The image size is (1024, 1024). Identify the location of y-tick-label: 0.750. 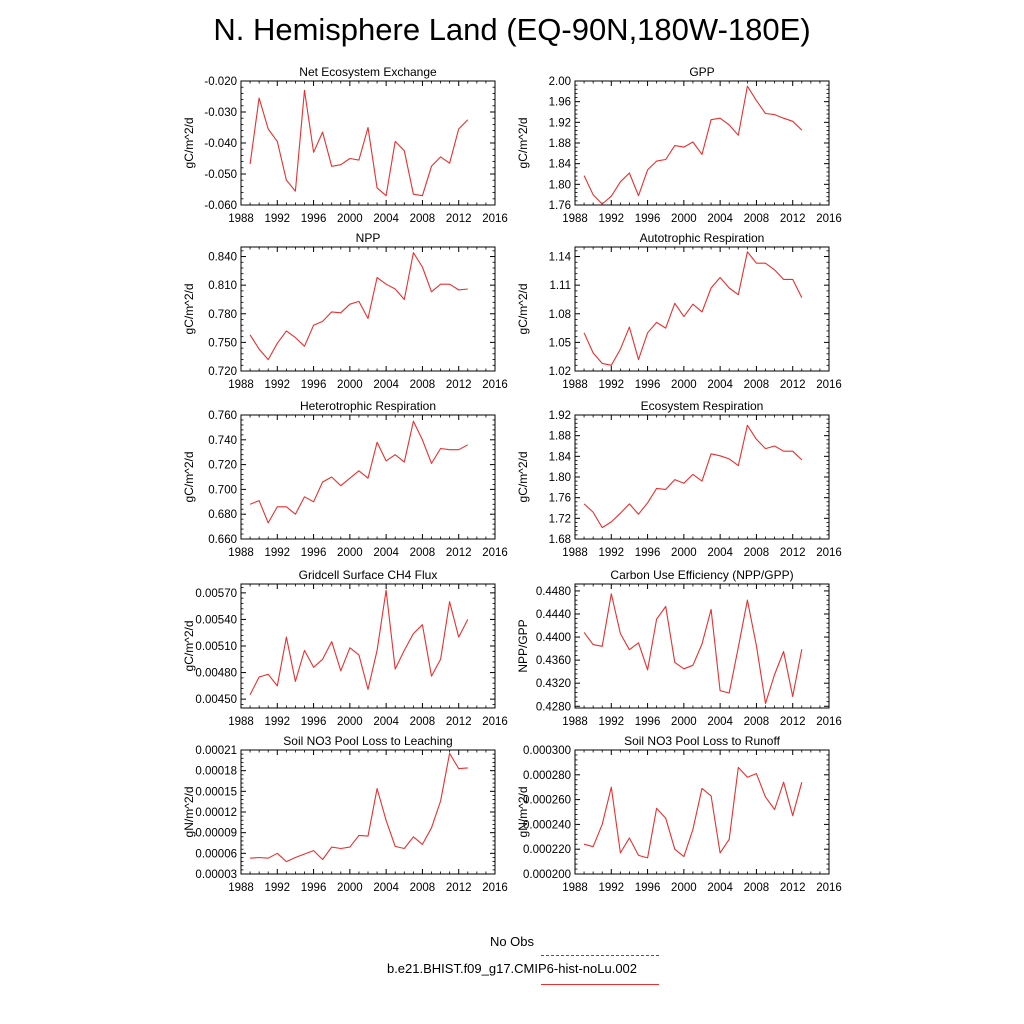
(222, 343).